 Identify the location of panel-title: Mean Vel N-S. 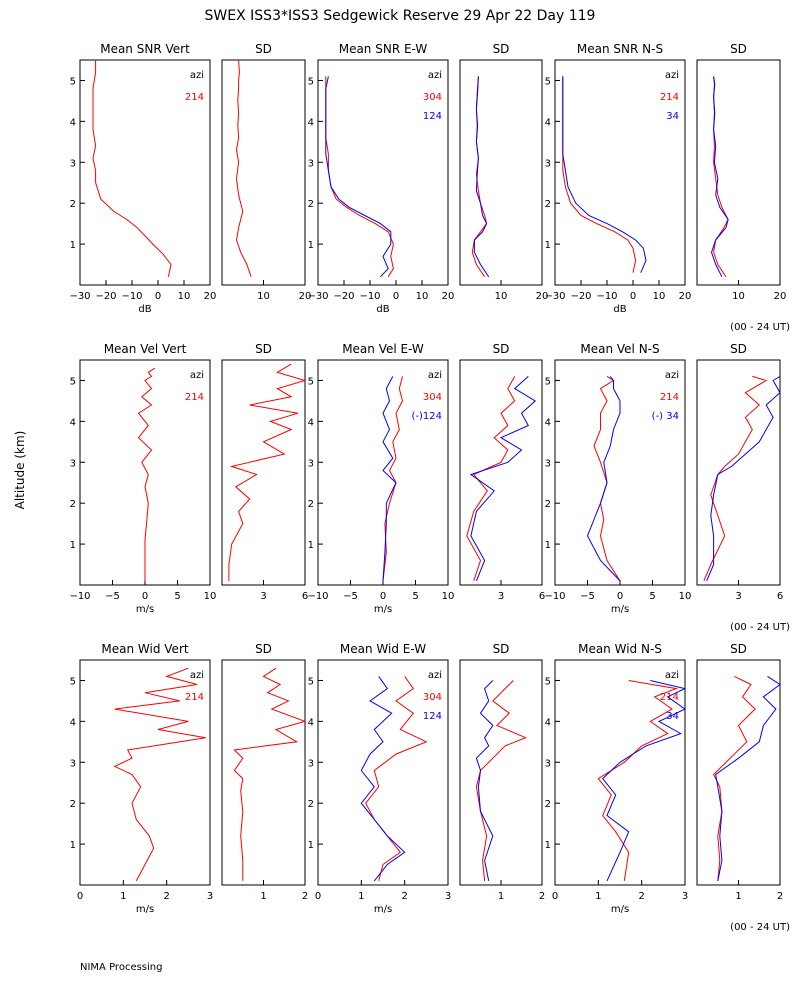
(619, 349).